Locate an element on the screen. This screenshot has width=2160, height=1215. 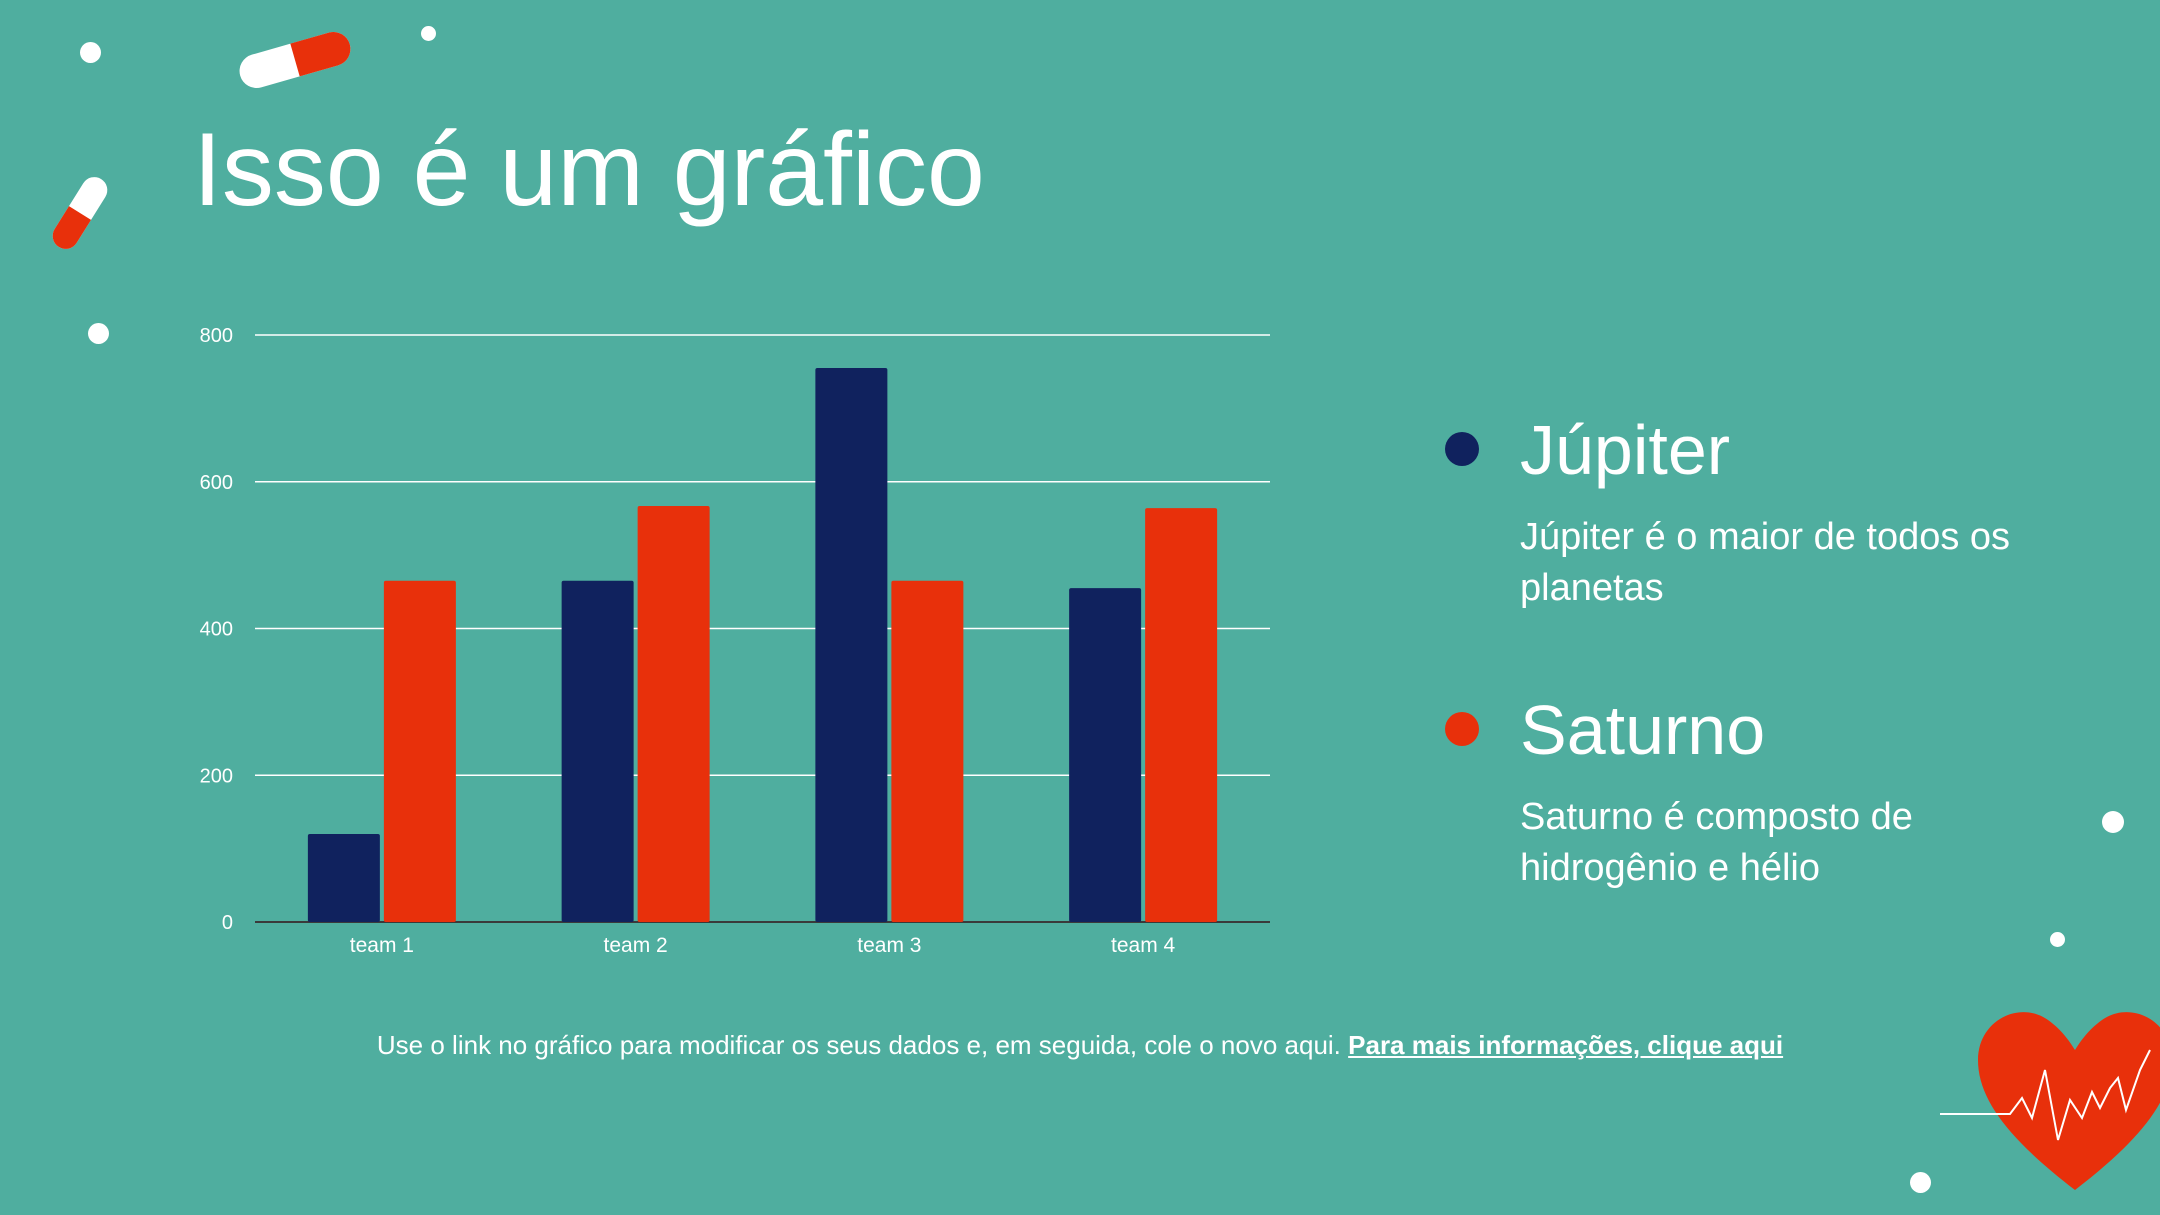
x-tick-label: team 3 is located at coordinates (889, 945).